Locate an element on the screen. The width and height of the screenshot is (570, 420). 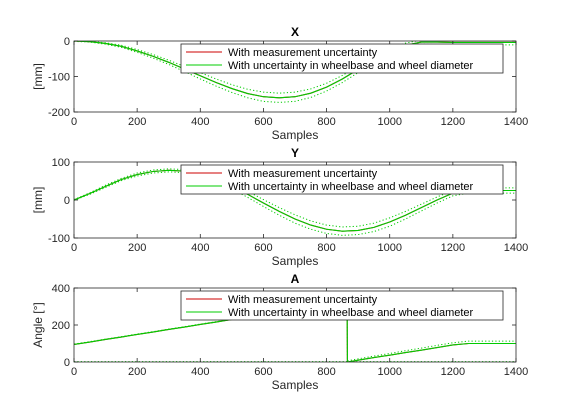
chart-title: X is located at coordinates (295, 32).